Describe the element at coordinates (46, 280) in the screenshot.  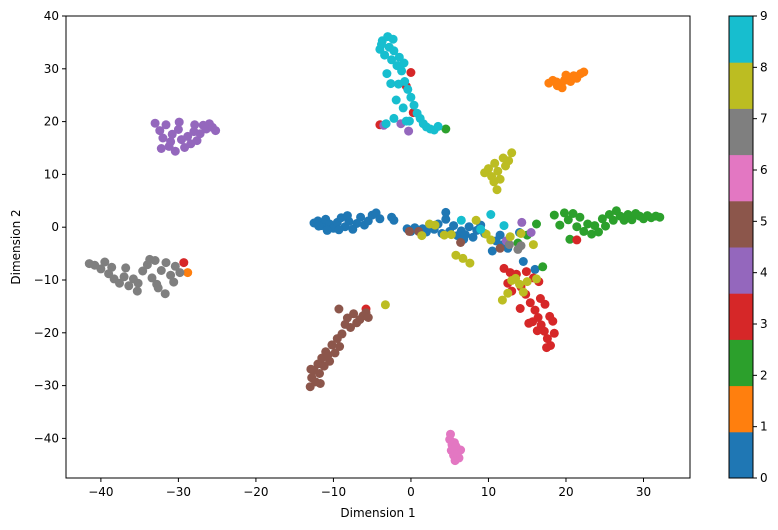
I see `y-tick-label: −10` at that location.